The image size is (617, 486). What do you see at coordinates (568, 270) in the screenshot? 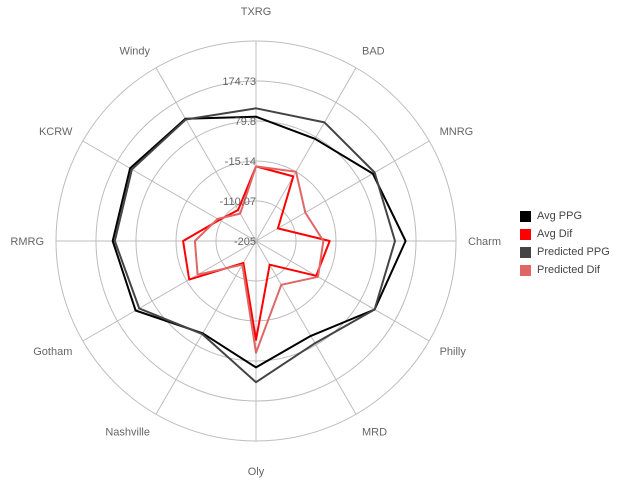
I see `legend-label: Predicted Dif` at bounding box center [568, 270].